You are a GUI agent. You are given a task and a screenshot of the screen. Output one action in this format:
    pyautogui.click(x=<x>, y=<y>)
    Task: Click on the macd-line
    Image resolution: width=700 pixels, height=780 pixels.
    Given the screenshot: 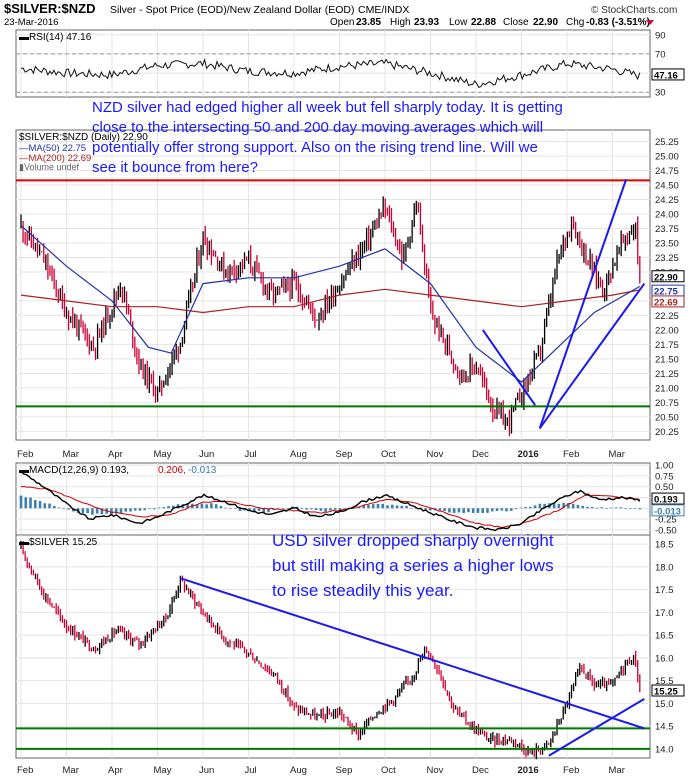 What is the action you would take?
    pyautogui.click(x=330, y=501)
    